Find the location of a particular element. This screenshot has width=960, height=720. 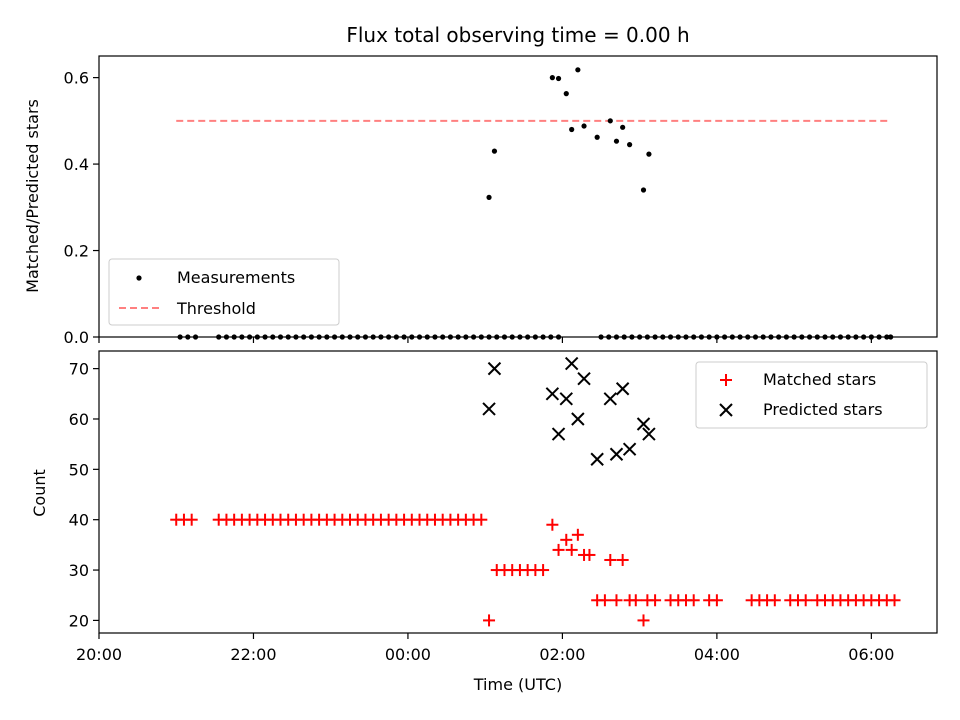

y-tick-label: 20 is located at coordinates (79, 620).